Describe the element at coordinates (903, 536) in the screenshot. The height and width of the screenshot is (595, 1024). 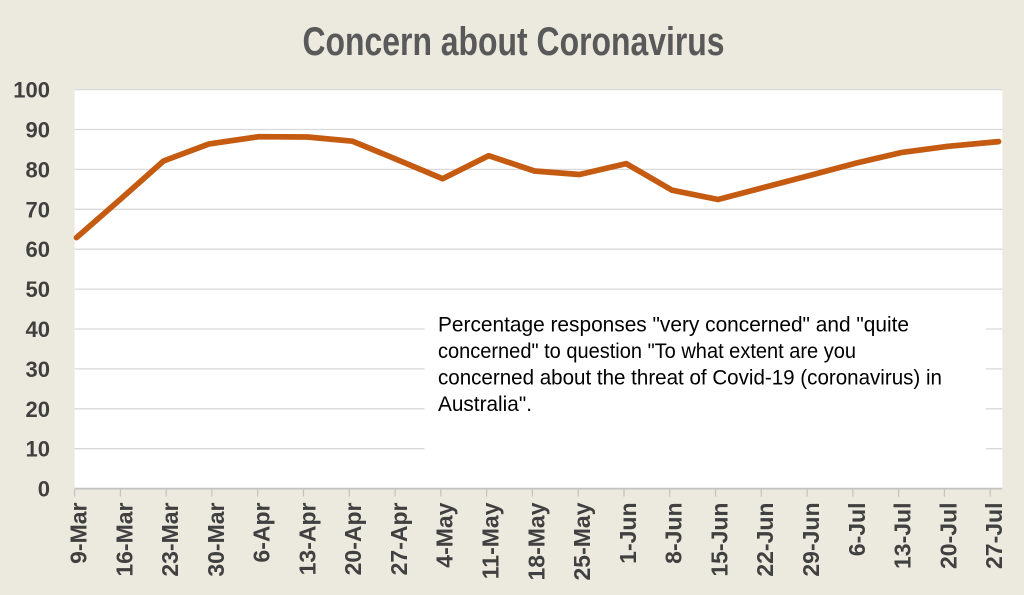
I see `svg-text: 13-Jul` at that location.